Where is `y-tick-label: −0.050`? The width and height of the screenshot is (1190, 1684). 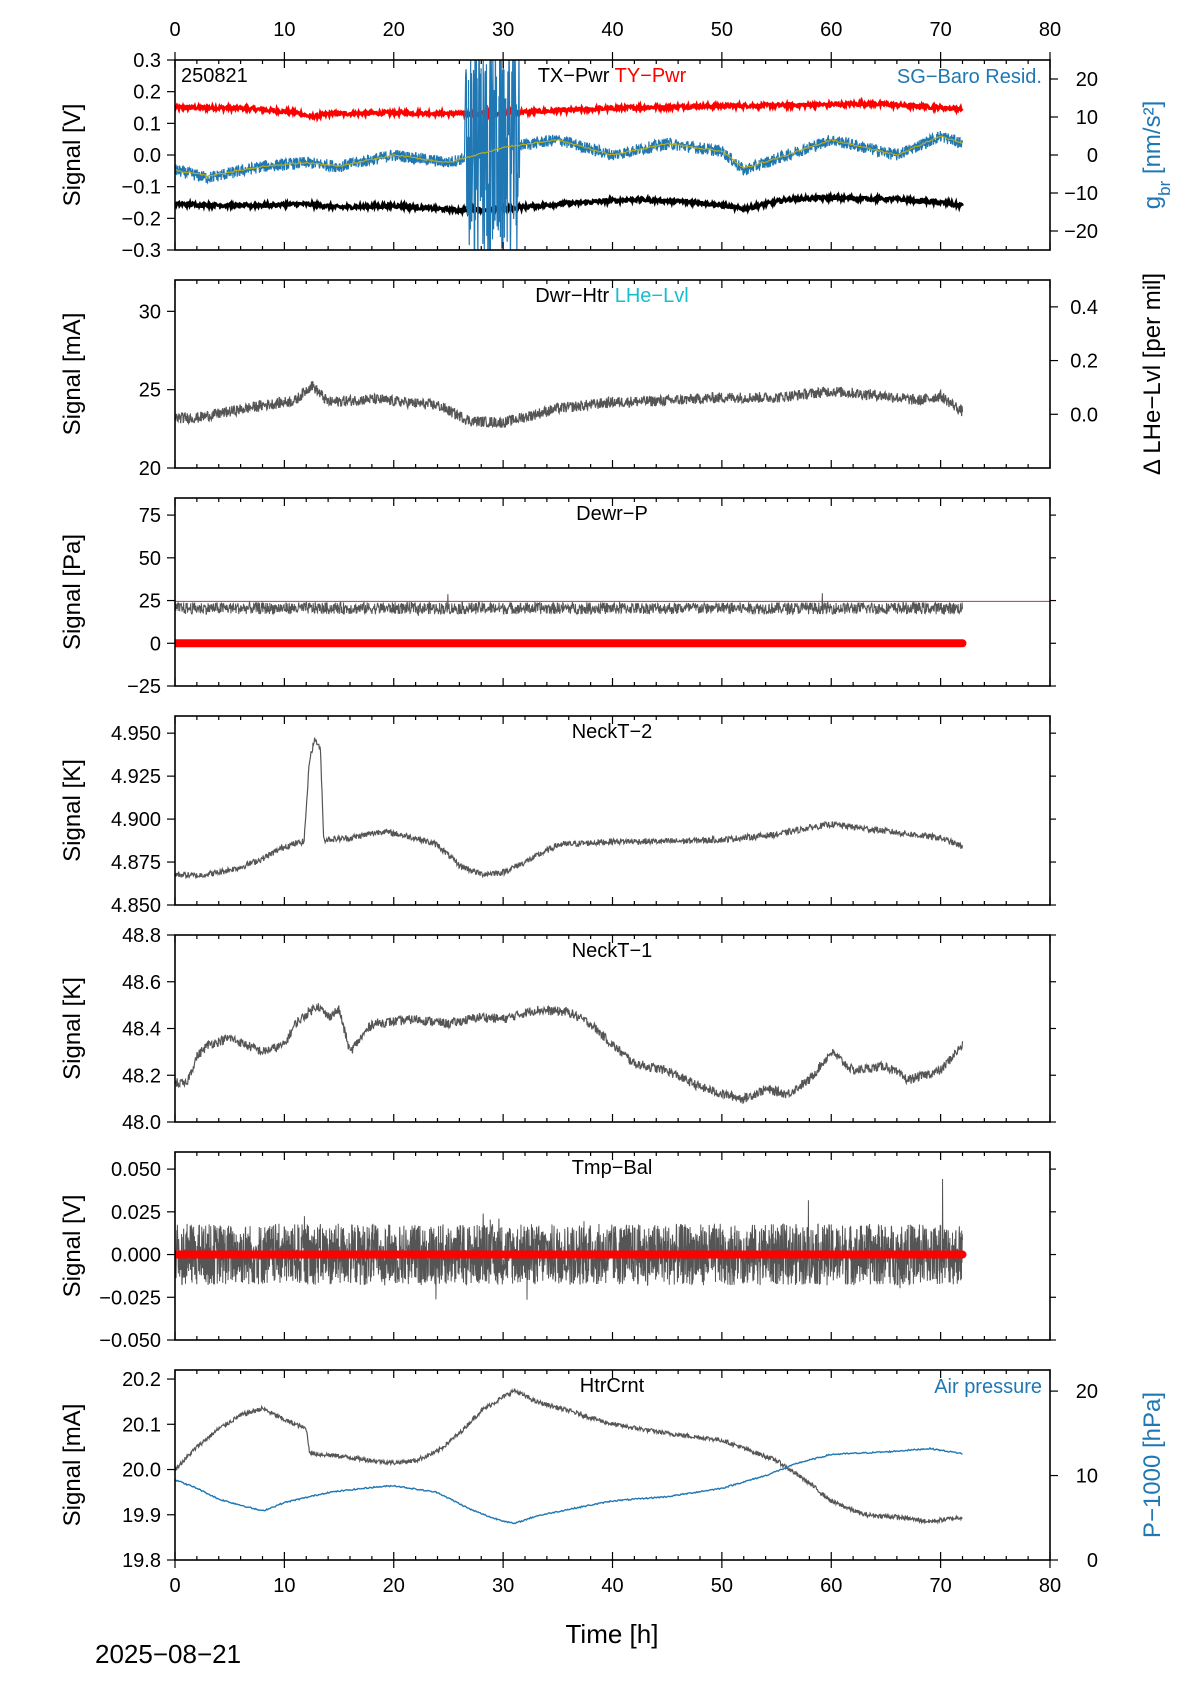 y-tick-label: −0.050 is located at coordinates (130, 1341).